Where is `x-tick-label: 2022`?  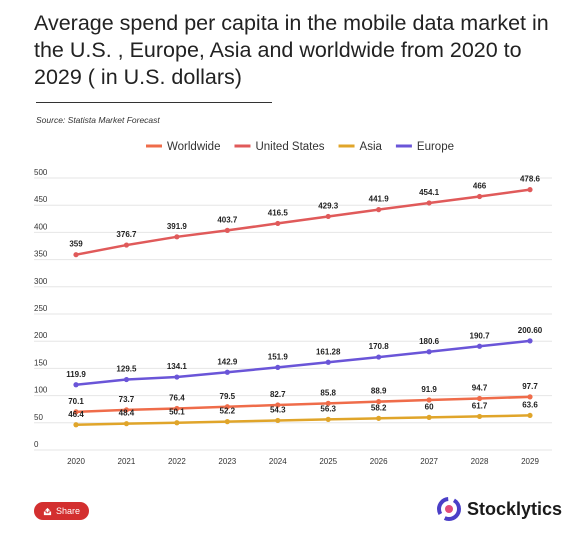 x-tick-label: 2022 is located at coordinates (177, 461).